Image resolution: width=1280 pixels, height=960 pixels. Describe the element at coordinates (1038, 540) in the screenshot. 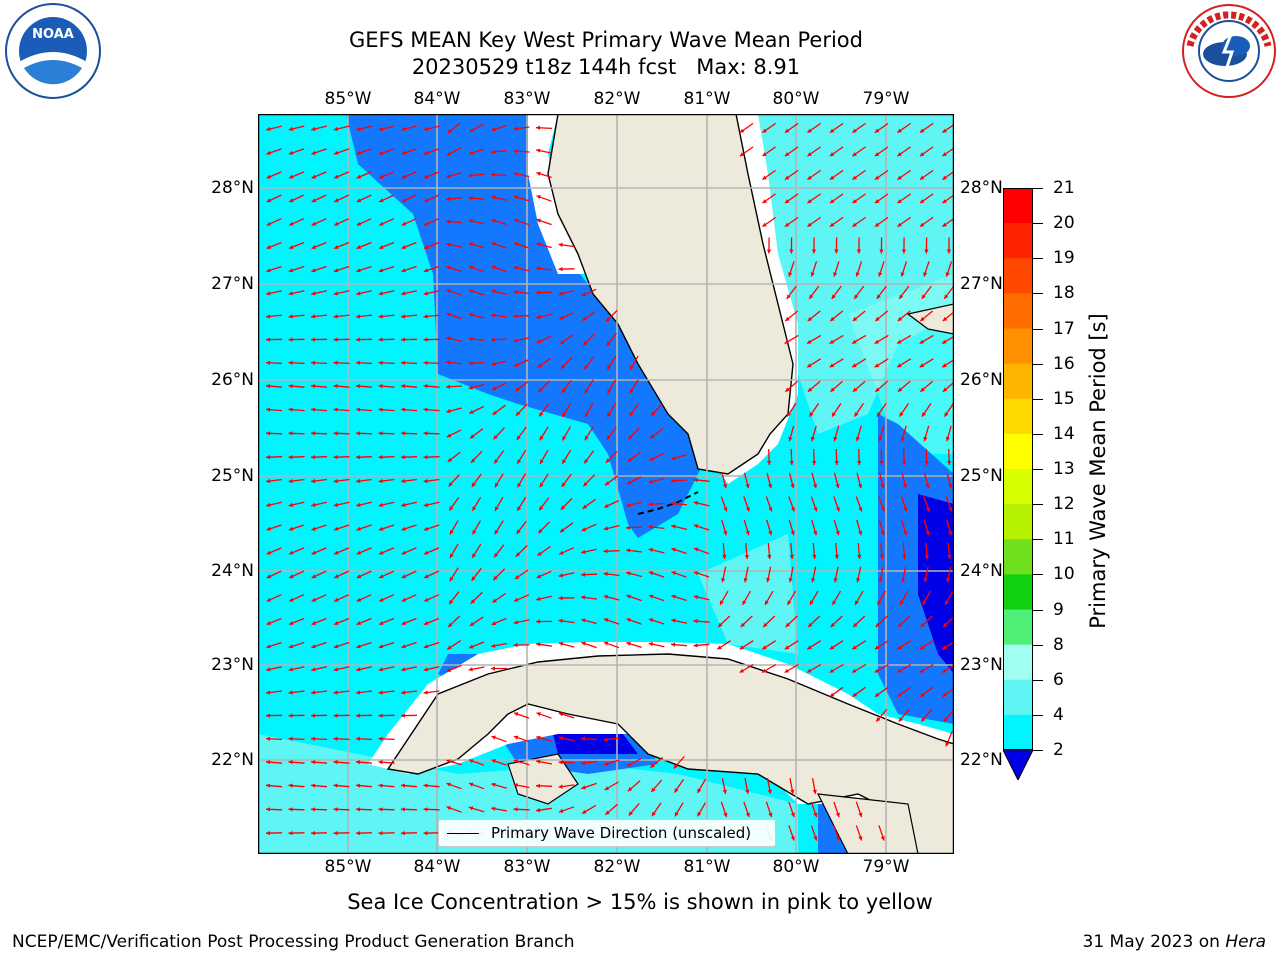

I see `colorbar-tick-mark` at that location.